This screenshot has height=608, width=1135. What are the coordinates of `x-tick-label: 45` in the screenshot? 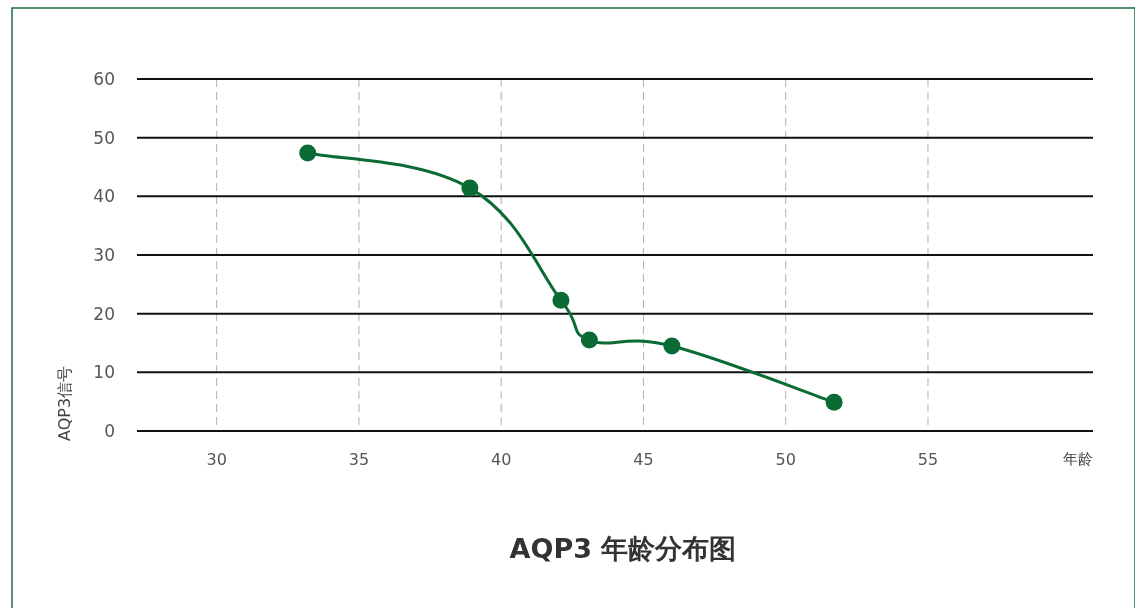 It's located at (643, 459).